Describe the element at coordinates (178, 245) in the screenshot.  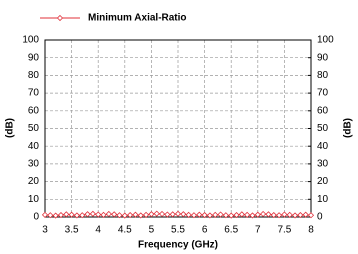
I see `x-axis-title: Frequency (GHz)` at that location.